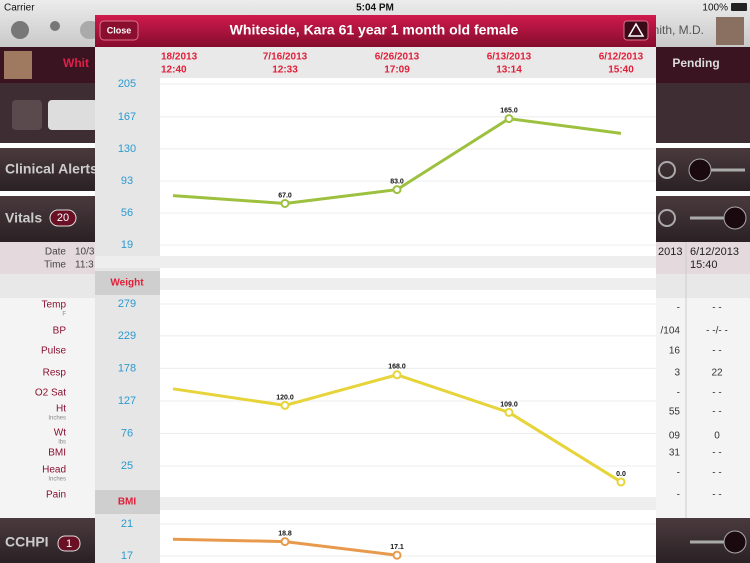 Image resolution: width=750 pixels, height=563 pixels. I want to click on row-value: 22, so click(717, 373).